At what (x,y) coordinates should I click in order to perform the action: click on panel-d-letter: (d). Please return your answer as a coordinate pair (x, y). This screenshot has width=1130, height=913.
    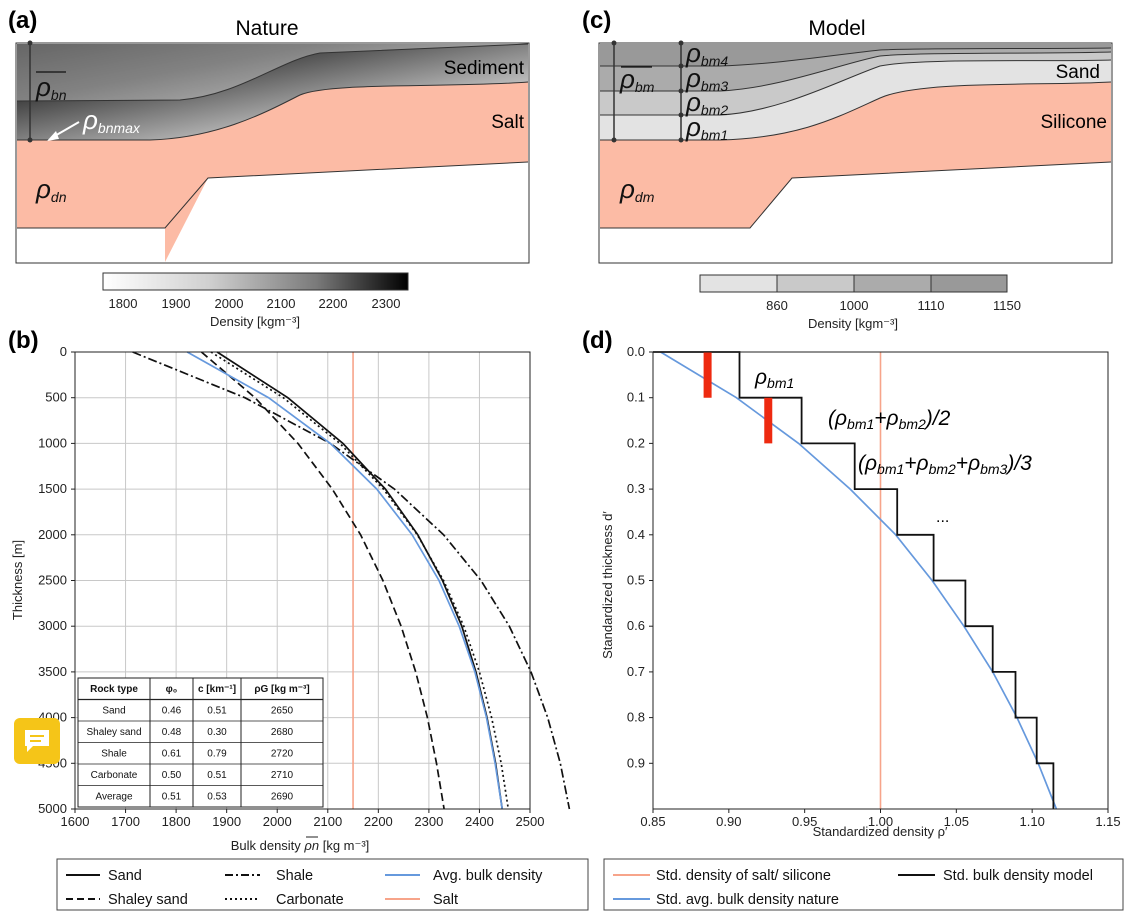
    Looking at the image, I should click on (597, 340).